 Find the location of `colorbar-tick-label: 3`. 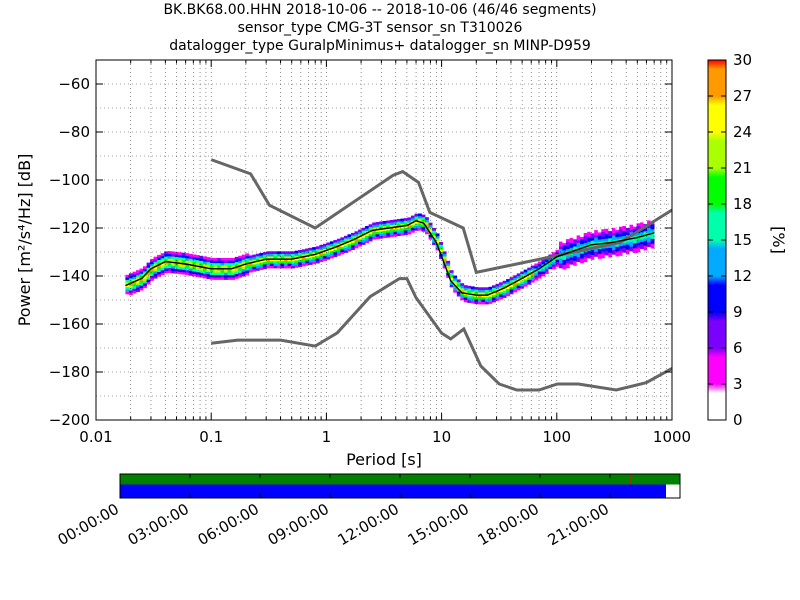

colorbar-tick-label: 3 is located at coordinates (738, 384).